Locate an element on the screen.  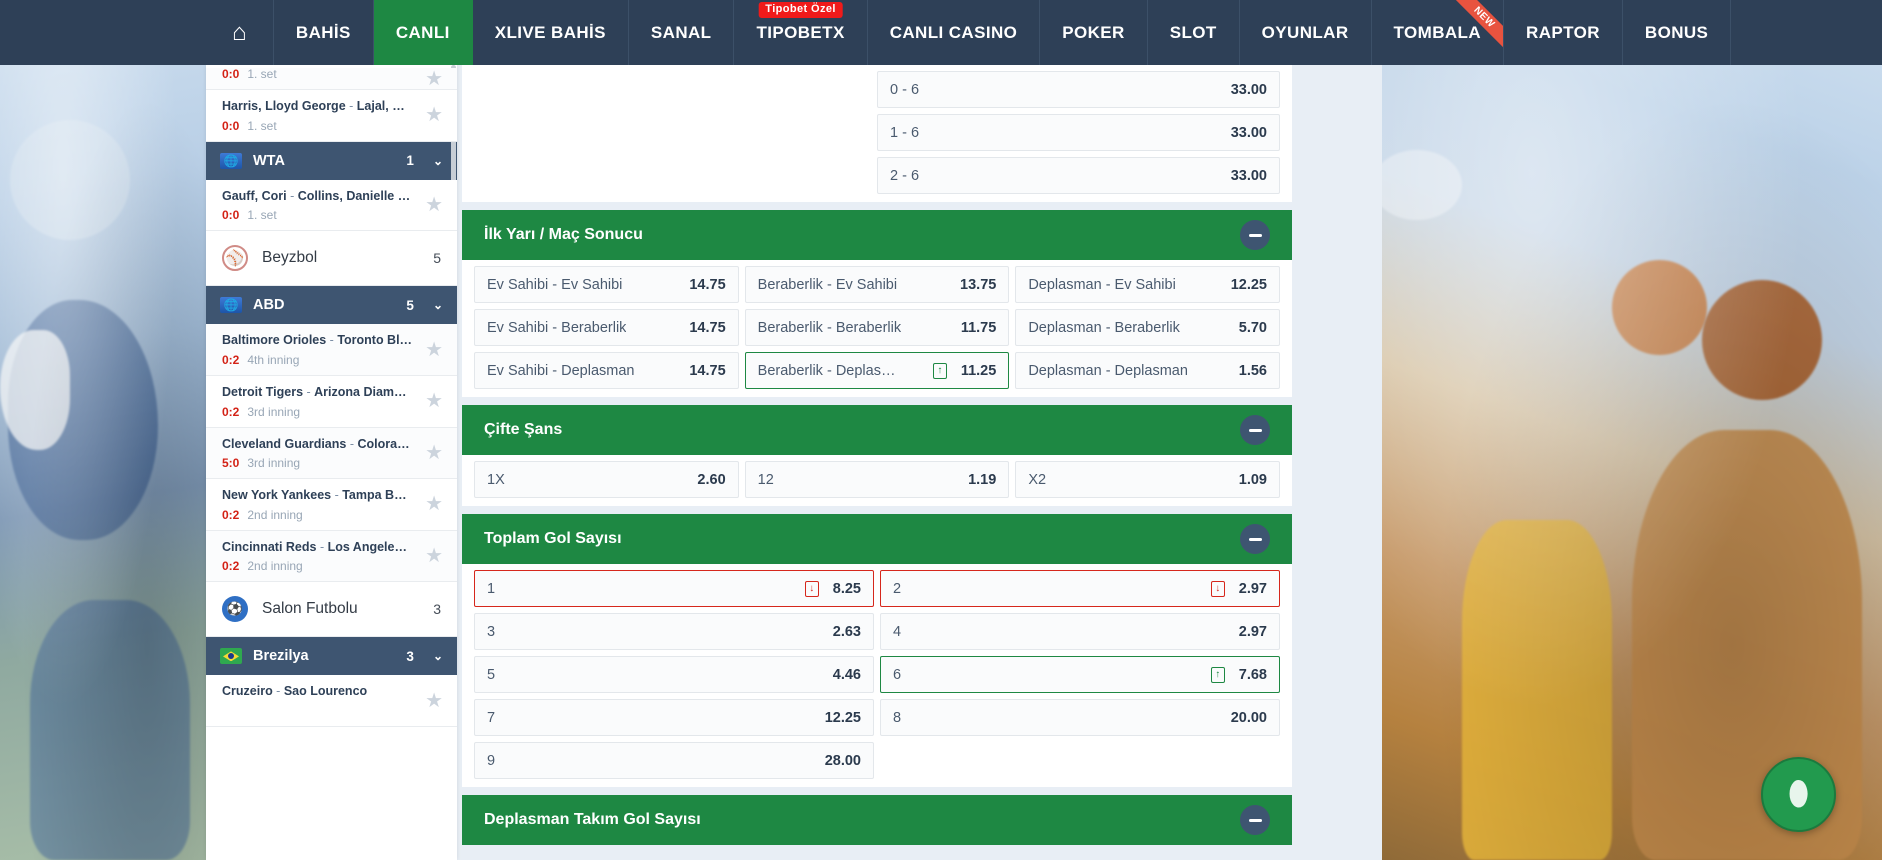
nav-item-slot: SLOT is located at coordinates (1194, 32).